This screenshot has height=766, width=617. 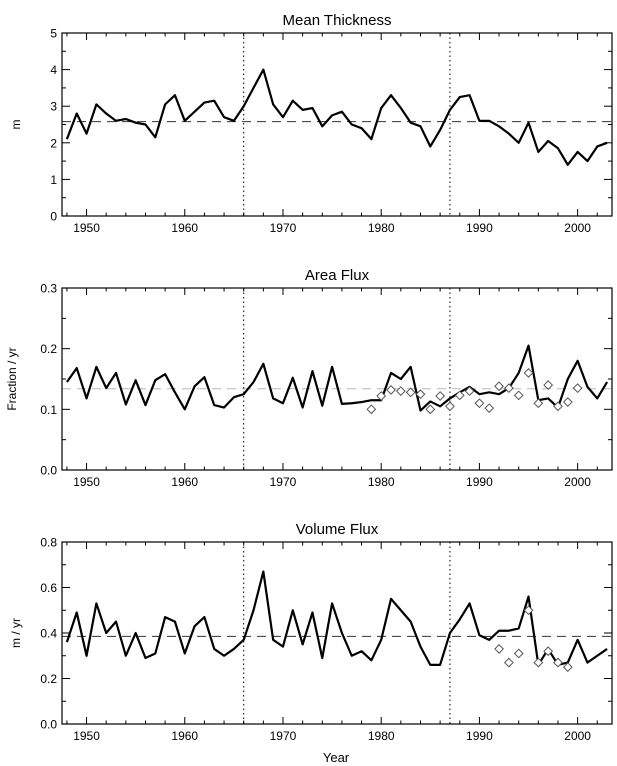 What do you see at coordinates (337, 275) in the screenshot?
I see `area-flux-title: Area Flux` at bounding box center [337, 275].